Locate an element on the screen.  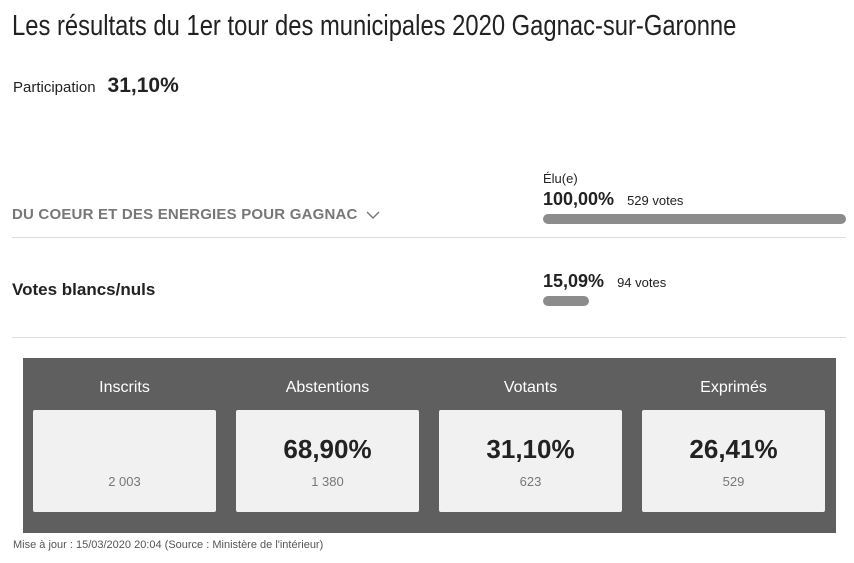
stat-exprimes: Exprimés 26,41% 529 is located at coordinates (733, 445).